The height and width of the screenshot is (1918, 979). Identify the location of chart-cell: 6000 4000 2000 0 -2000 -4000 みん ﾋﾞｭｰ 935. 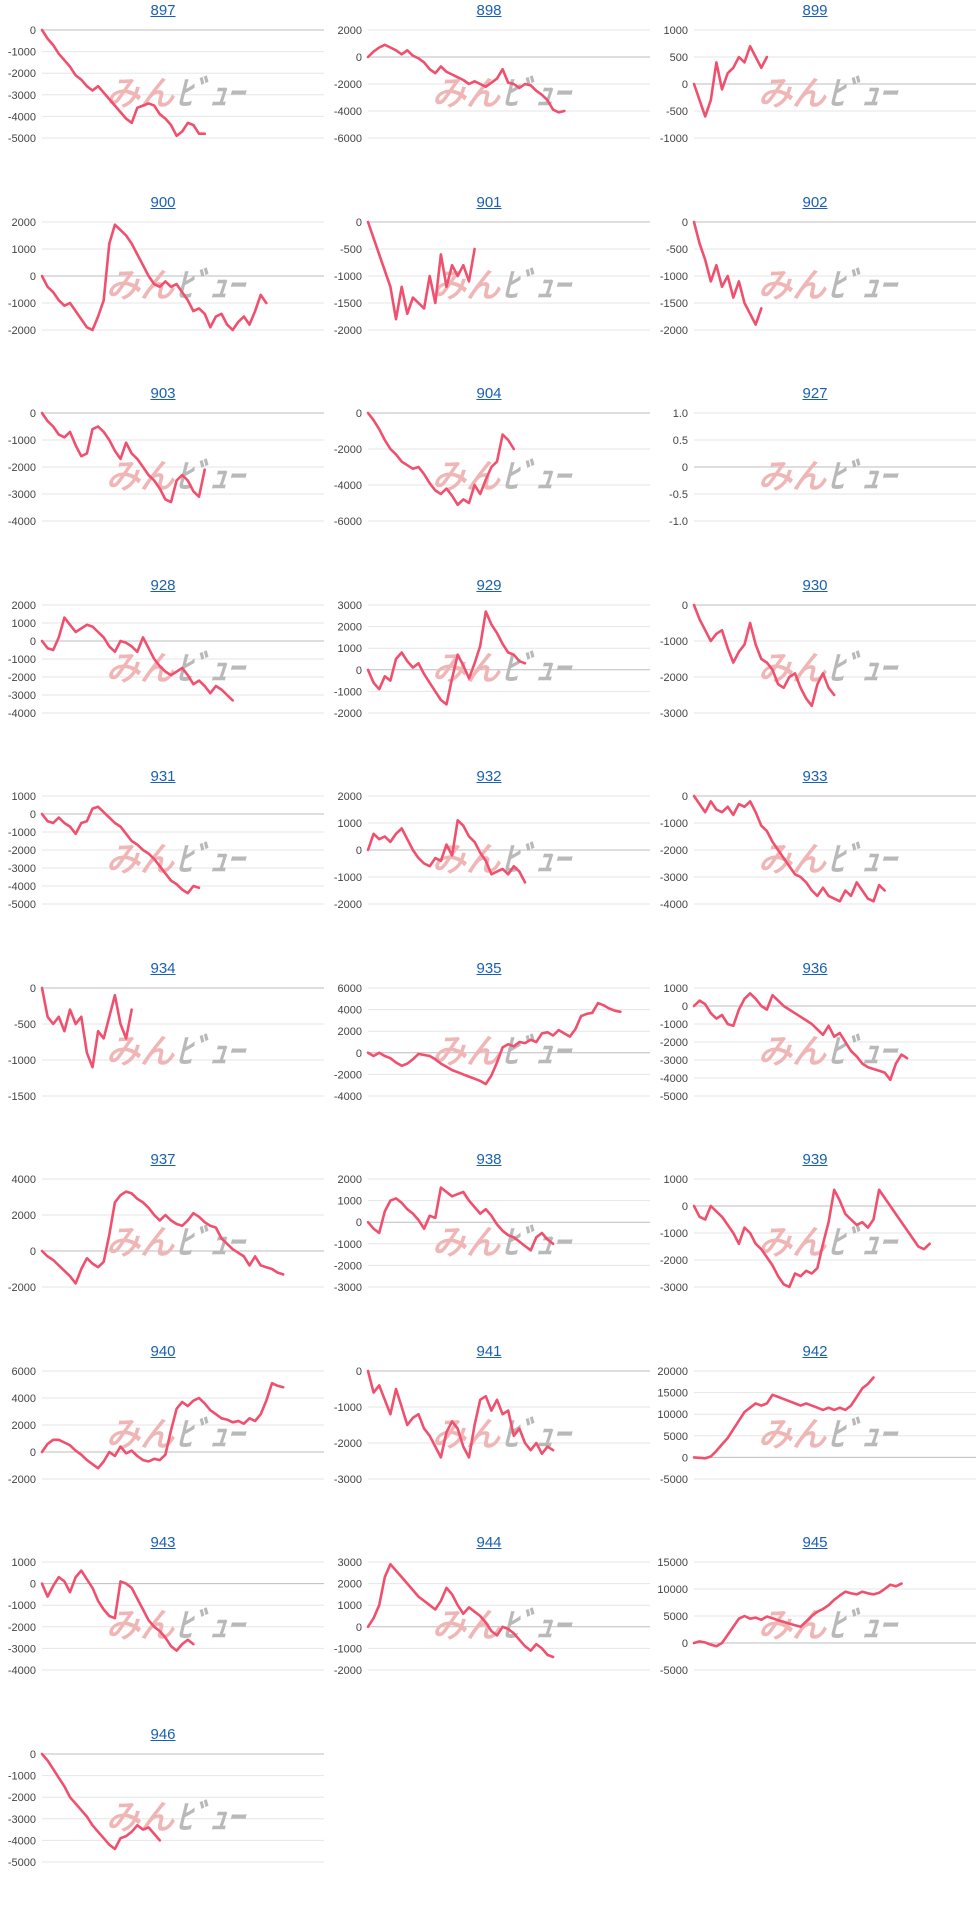
(489, 1054).